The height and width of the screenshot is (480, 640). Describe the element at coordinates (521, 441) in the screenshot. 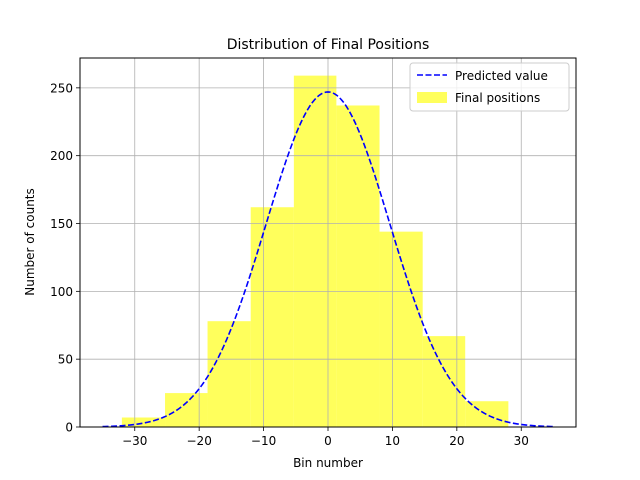

I see `x-tick-label: 30` at that location.